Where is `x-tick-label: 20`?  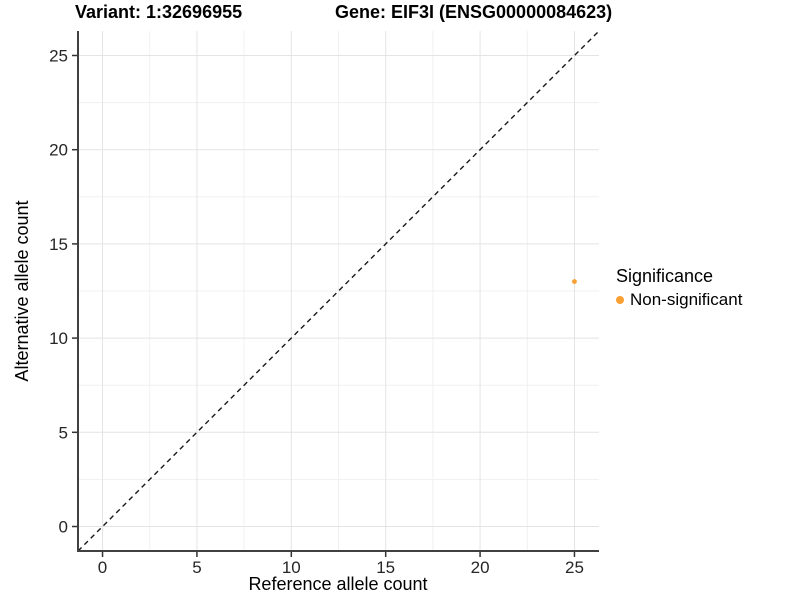
x-tick-label: 20 is located at coordinates (480, 567).